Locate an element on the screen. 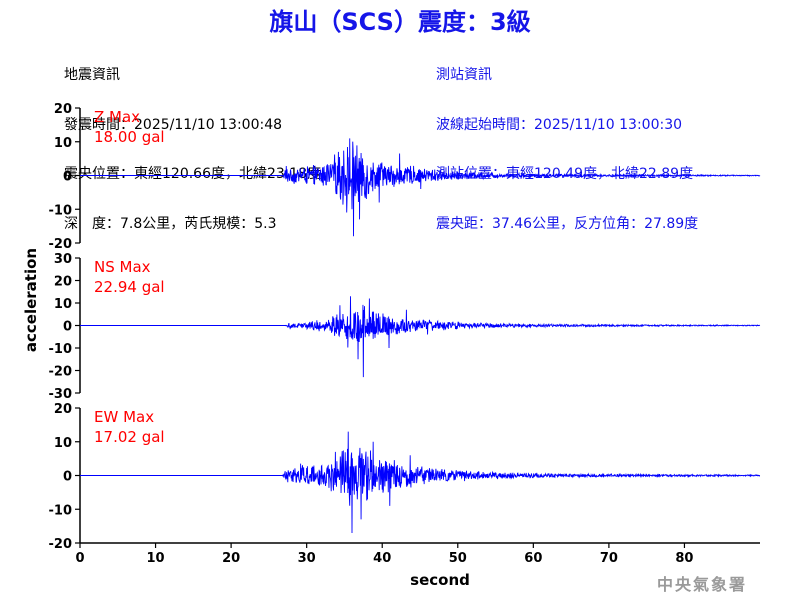 The image size is (800, 600). y-axis-title: acceleration is located at coordinates (31, 300).